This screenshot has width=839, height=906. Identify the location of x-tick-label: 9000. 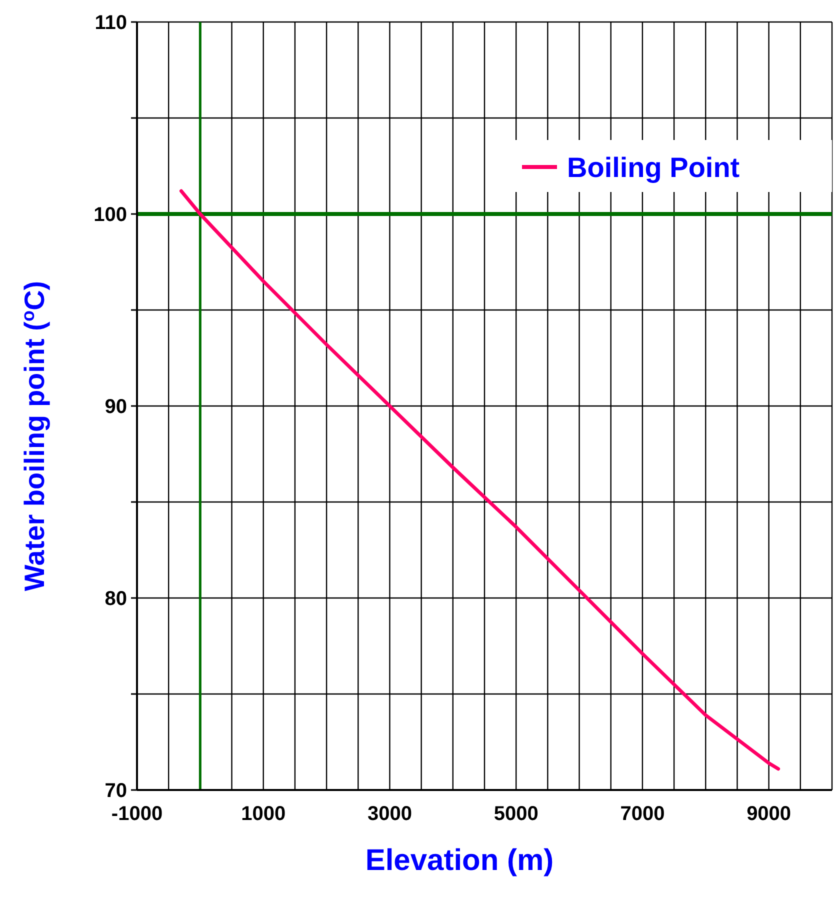
(769, 814).